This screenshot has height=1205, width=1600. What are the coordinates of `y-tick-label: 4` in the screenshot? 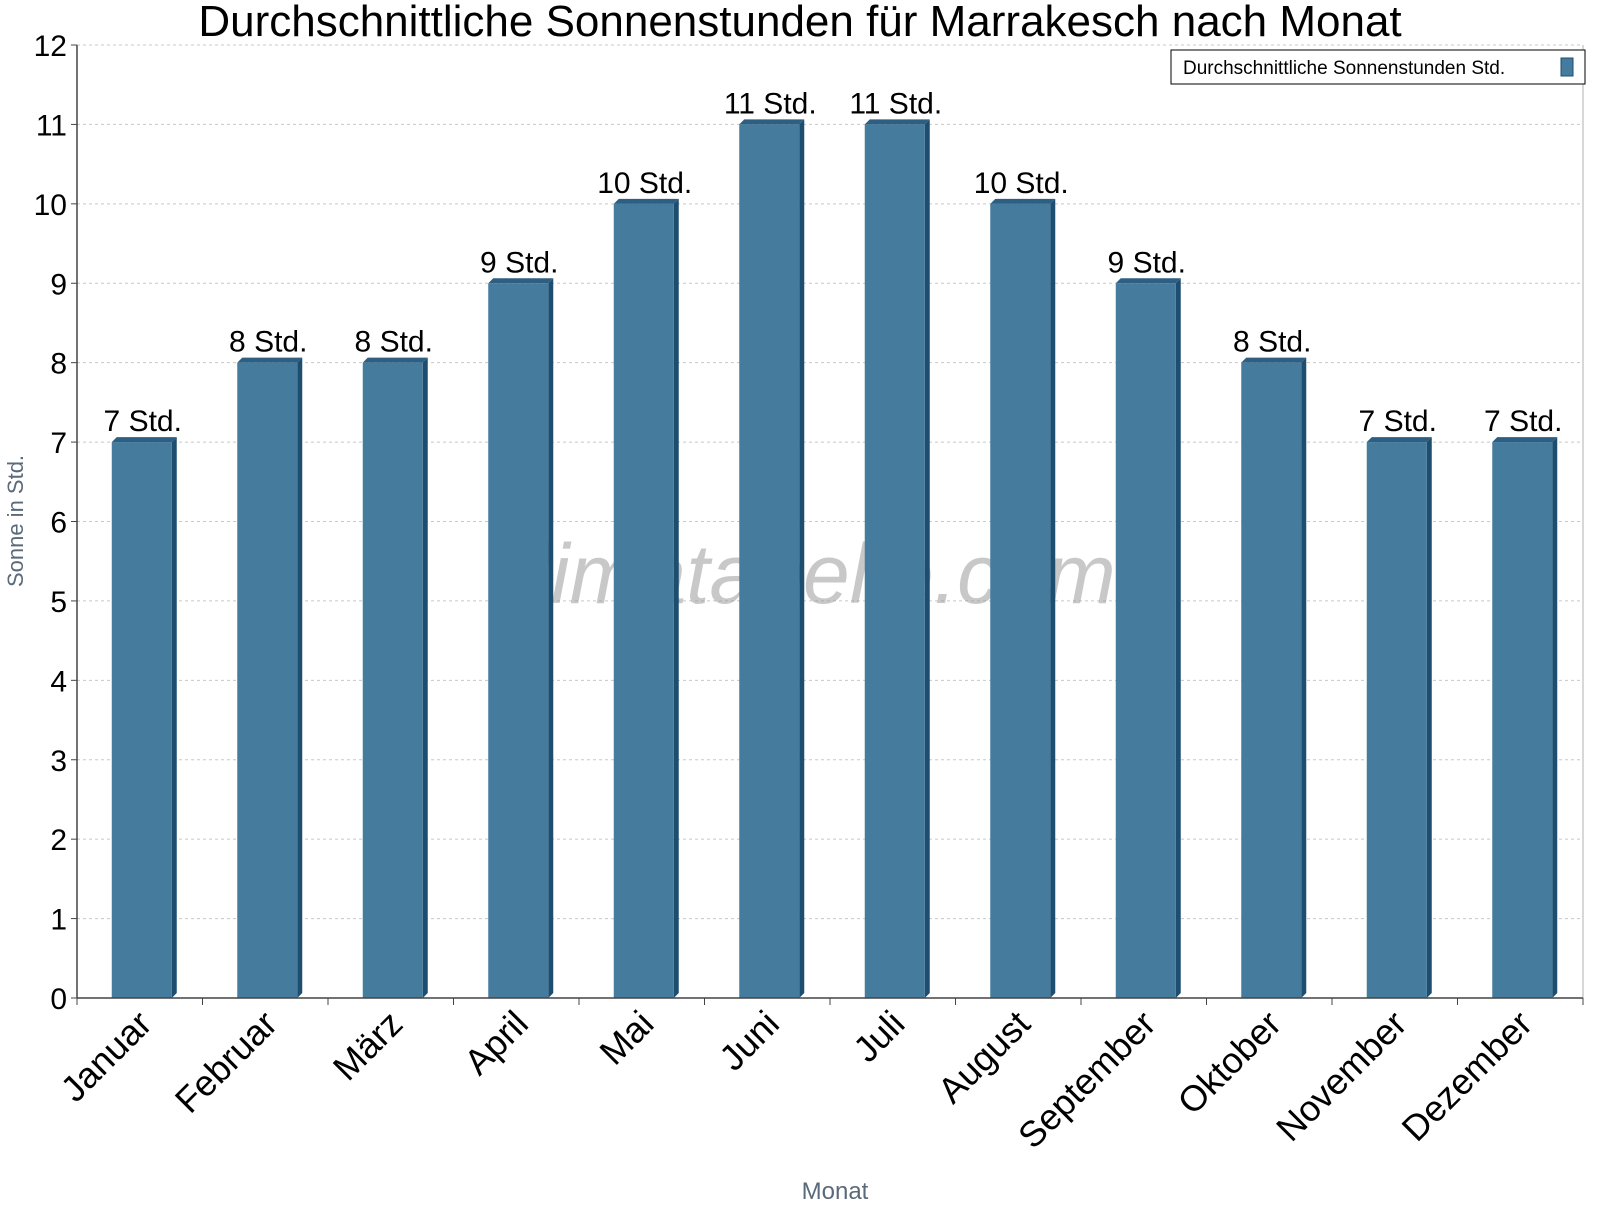 It's located at (58, 681).